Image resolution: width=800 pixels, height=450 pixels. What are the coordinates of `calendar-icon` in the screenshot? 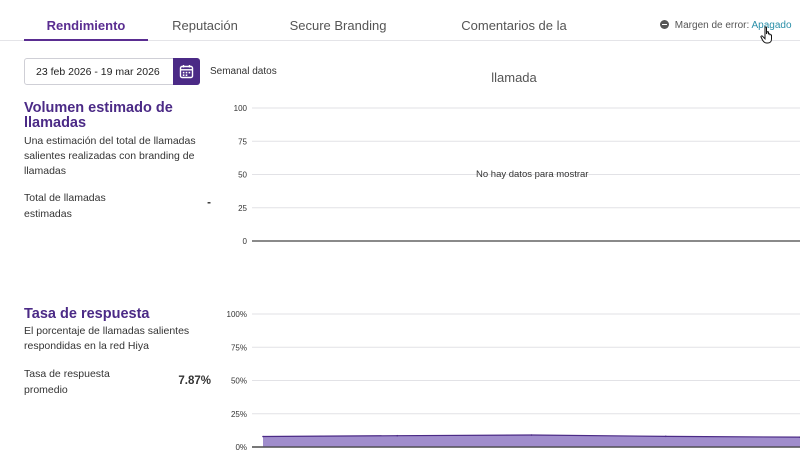 It's located at (186, 72).